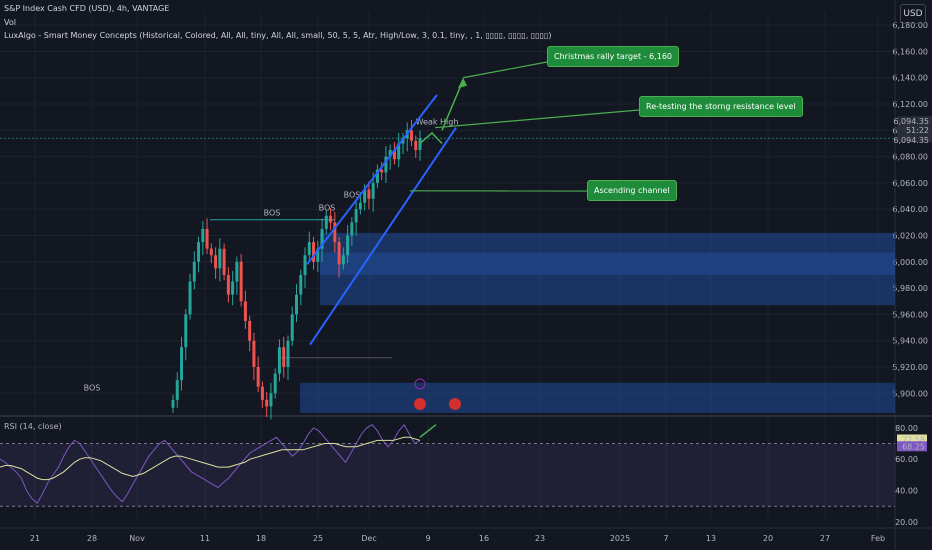  What do you see at coordinates (917, 130) in the screenshot?
I see `countdown-label: 51:22` at bounding box center [917, 130].